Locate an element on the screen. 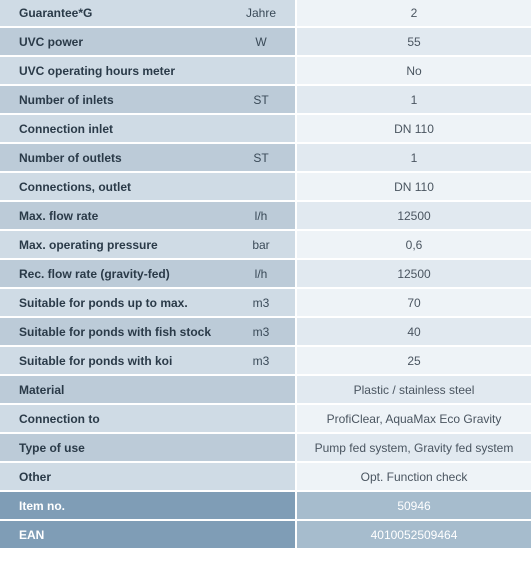 Image resolution: width=531 pixels, height=585 pixels. spec-row: Suitable for ponds up to max. m3 70 is located at coordinates (265, 303).